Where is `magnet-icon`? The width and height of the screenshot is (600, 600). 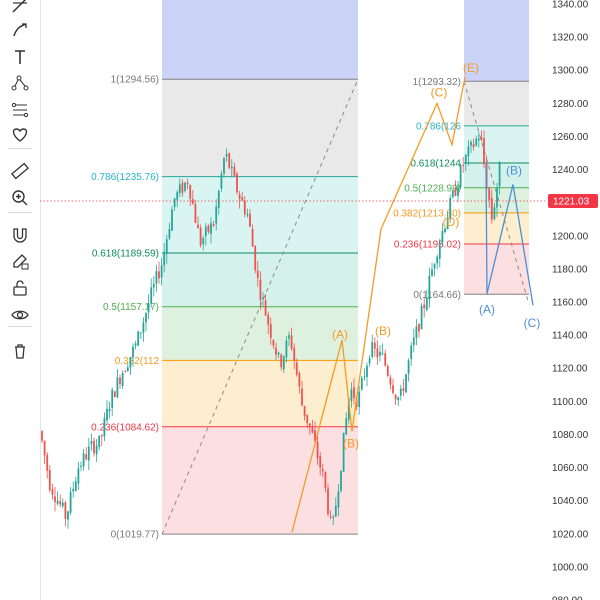
magnet-icon is located at coordinates (20, 235).